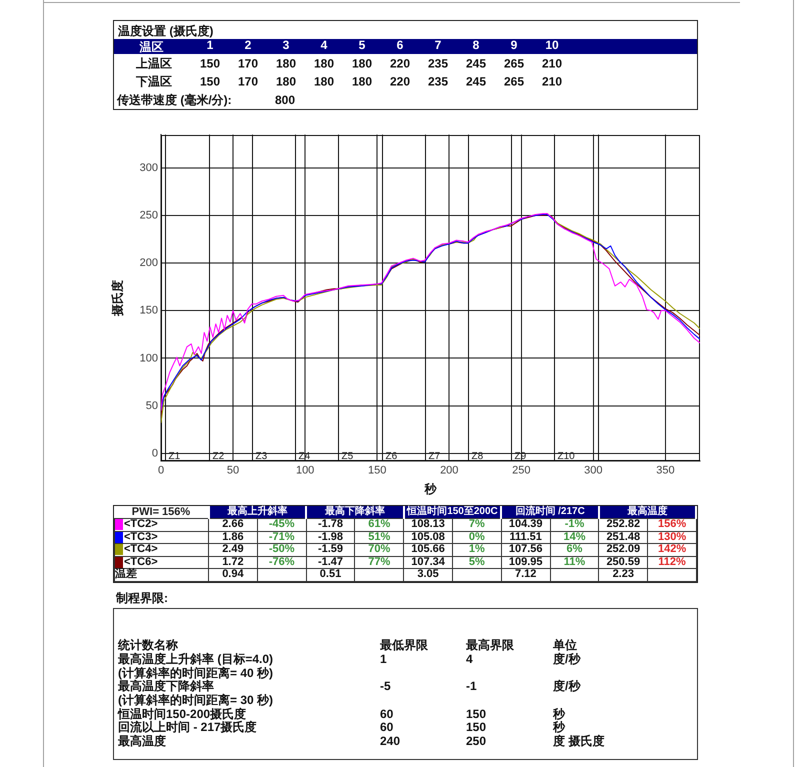  Describe the element at coordinates (574, 536) in the screenshot. I see `text: 14%` at that location.